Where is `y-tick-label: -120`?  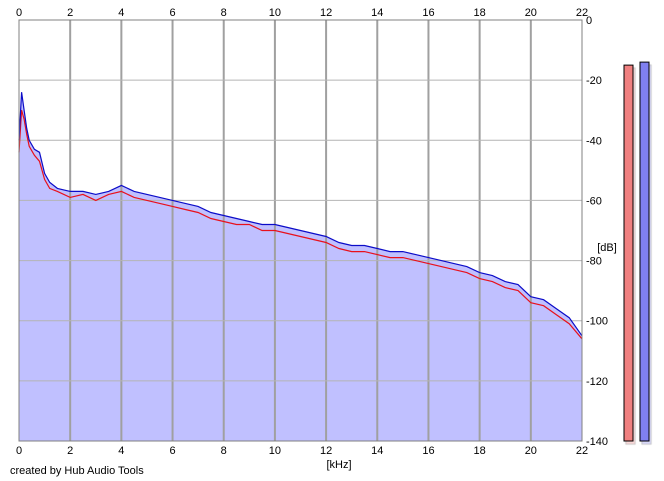
y-tick-label: -120 is located at coordinates (597, 382).